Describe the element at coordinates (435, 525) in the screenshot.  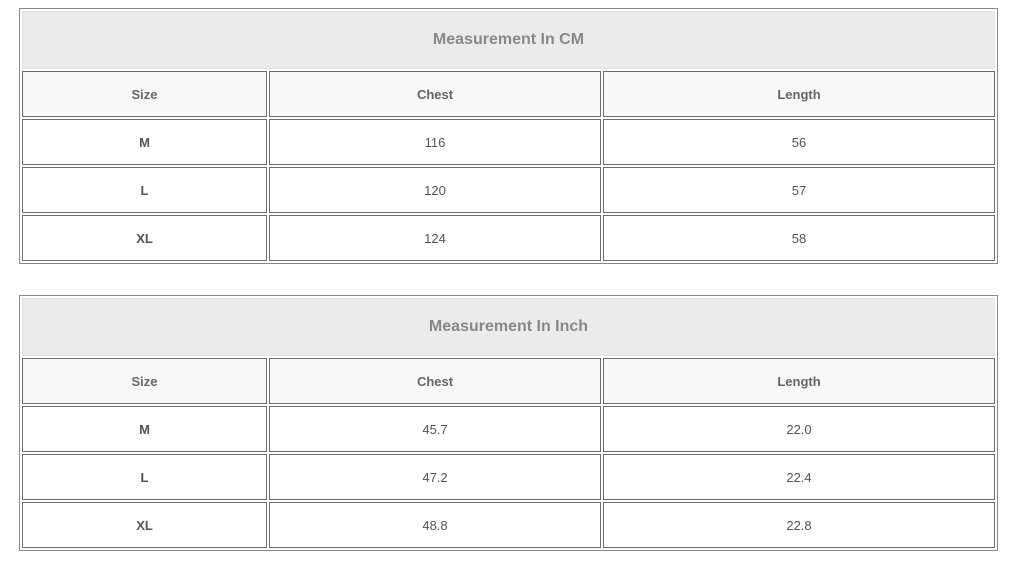
I see `value-cell: 48.8` at that location.